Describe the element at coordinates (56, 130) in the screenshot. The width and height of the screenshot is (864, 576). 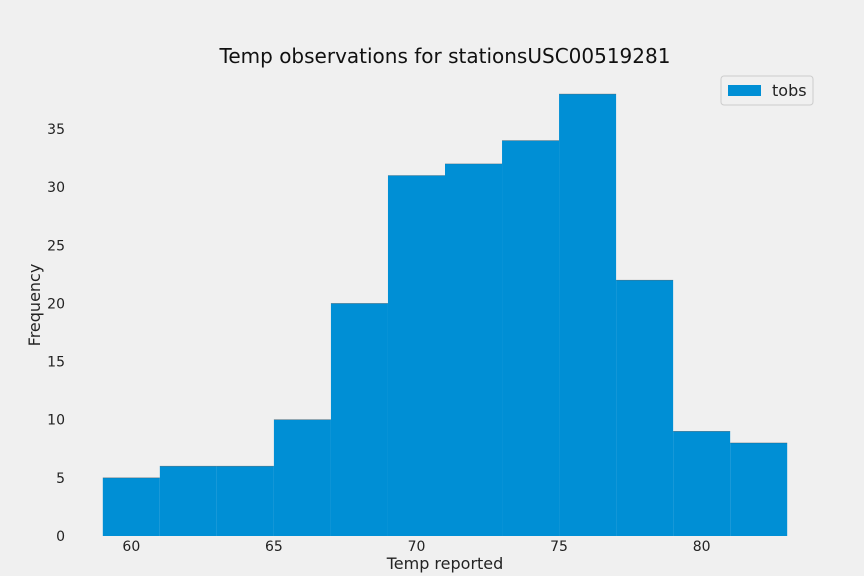
I see `y-tick-label-7: 35` at that location.